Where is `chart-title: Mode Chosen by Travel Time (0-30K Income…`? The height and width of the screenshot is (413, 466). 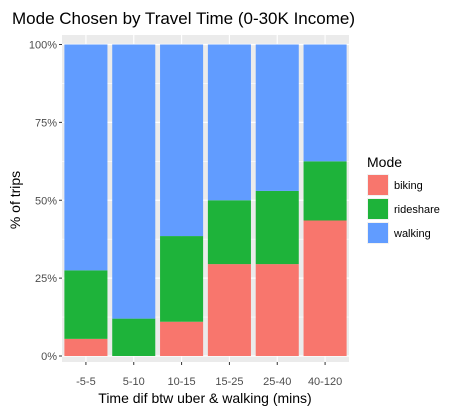 chart-title: Mode Chosen by Travel Time (0-30K Income… is located at coordinates (183, 18).